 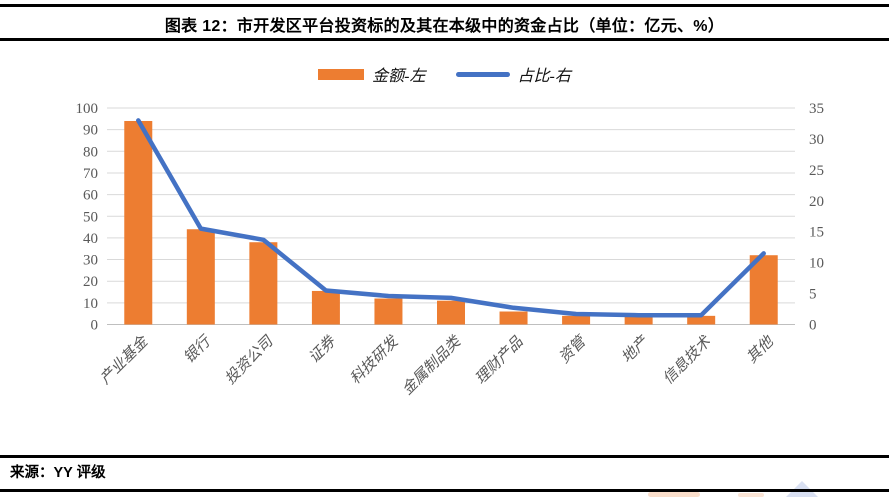 I want to click on x-tick-label-证券: 证券, so click(x=322, y=350).